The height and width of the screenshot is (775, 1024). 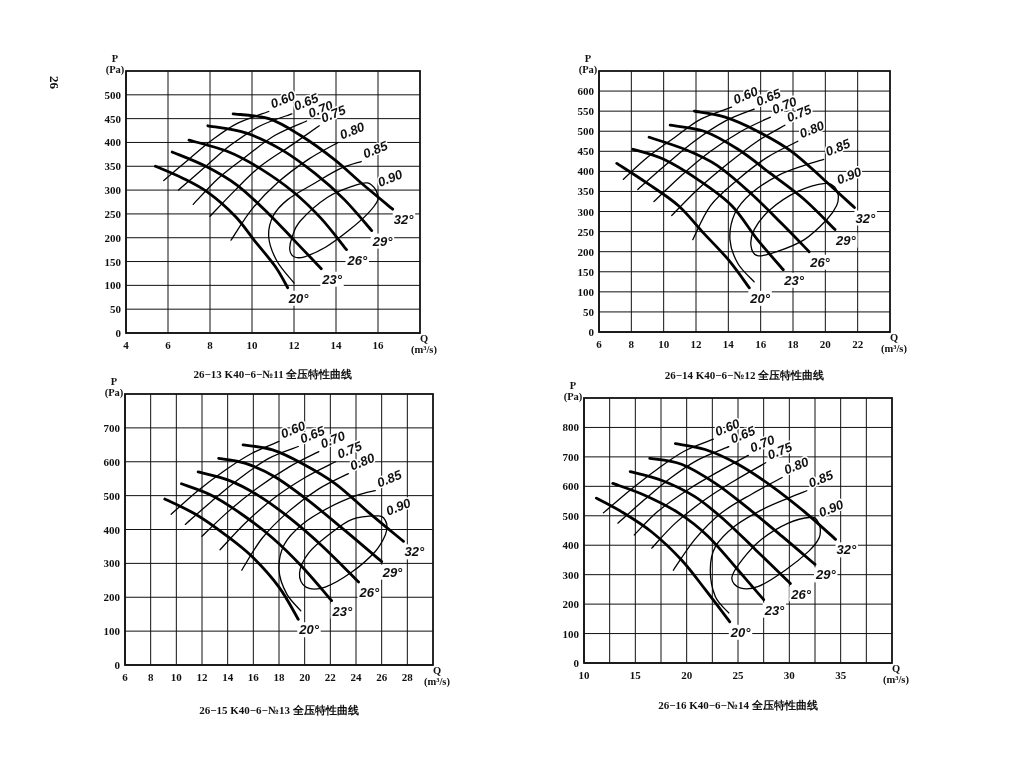 I want to click on x-tick-label: 24, so click(x=356, y=677).